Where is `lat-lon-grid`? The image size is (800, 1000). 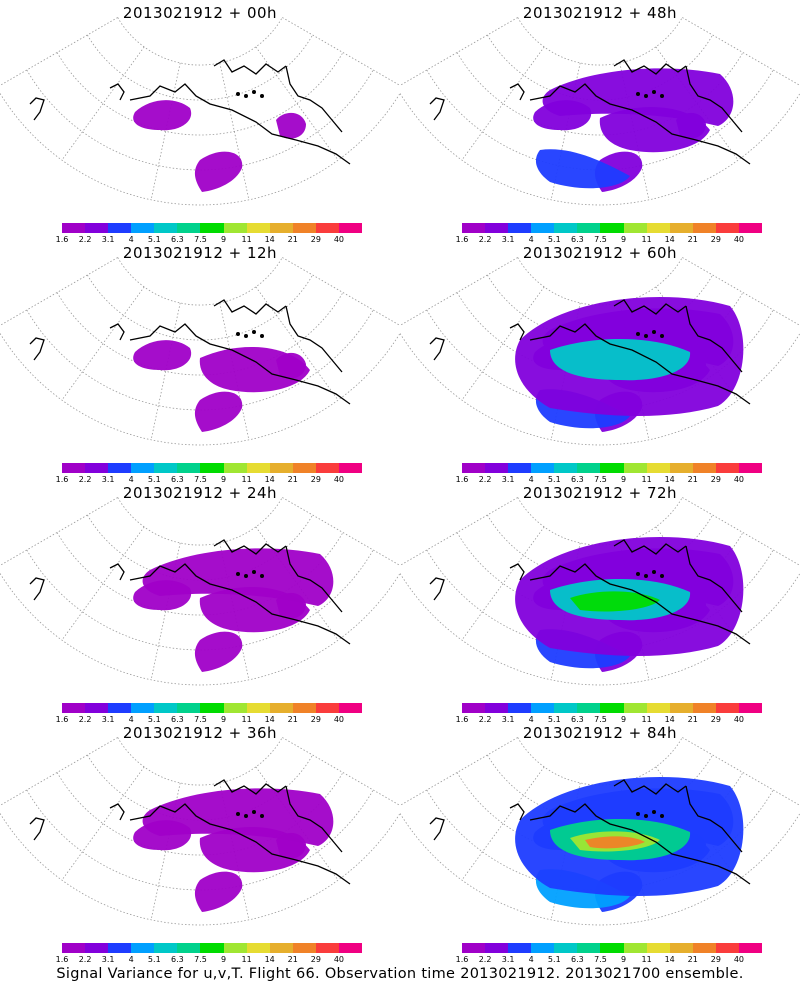
lat-lon-grid is located at coordinates (200, 351).